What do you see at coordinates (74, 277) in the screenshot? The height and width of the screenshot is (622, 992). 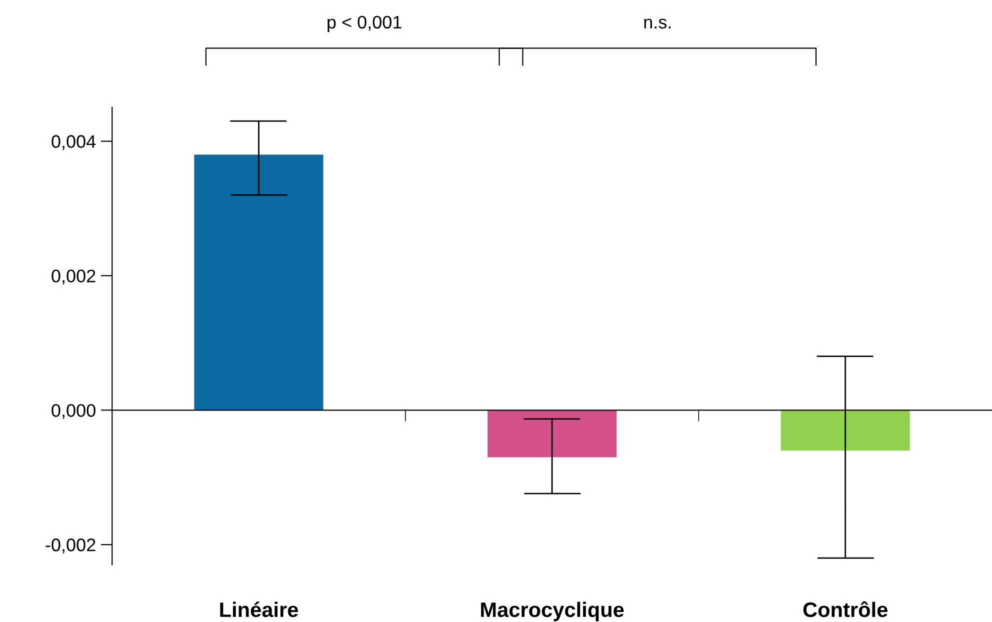 I see `y-tick-label: 0,002` at bounding box center [74, 277].